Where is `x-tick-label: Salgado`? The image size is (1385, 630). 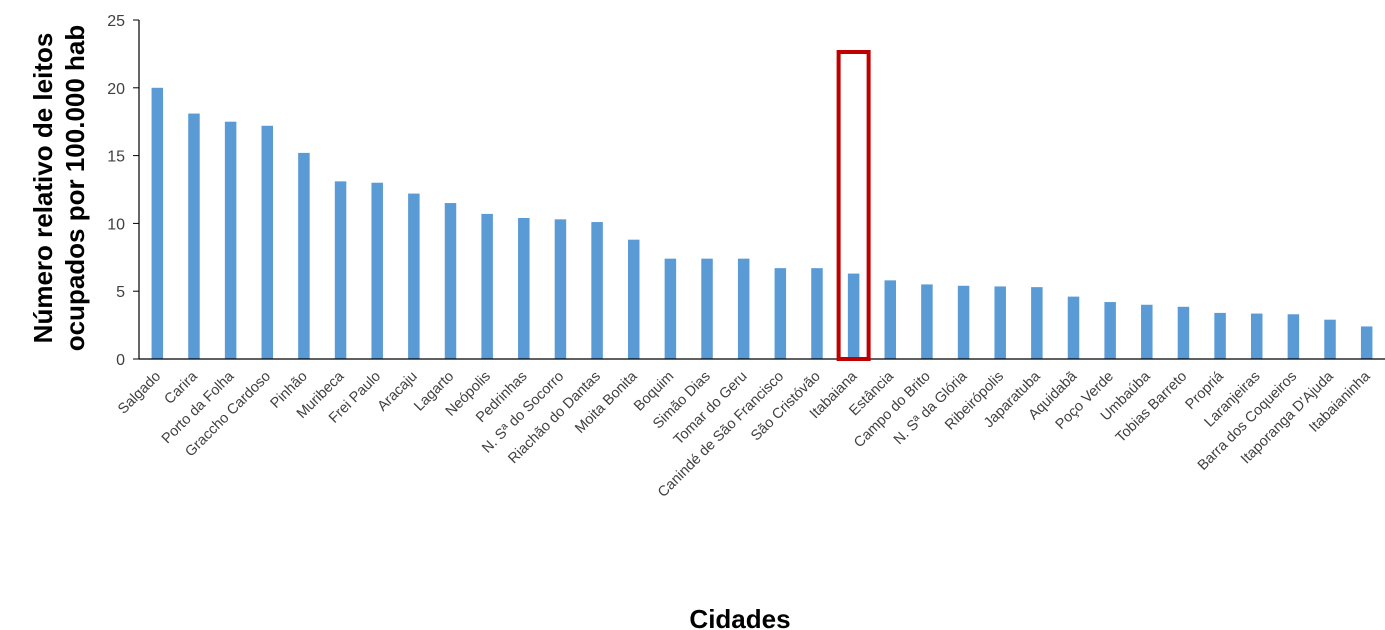
x-tick-label: Salgado is located at coordinates (139, 393).